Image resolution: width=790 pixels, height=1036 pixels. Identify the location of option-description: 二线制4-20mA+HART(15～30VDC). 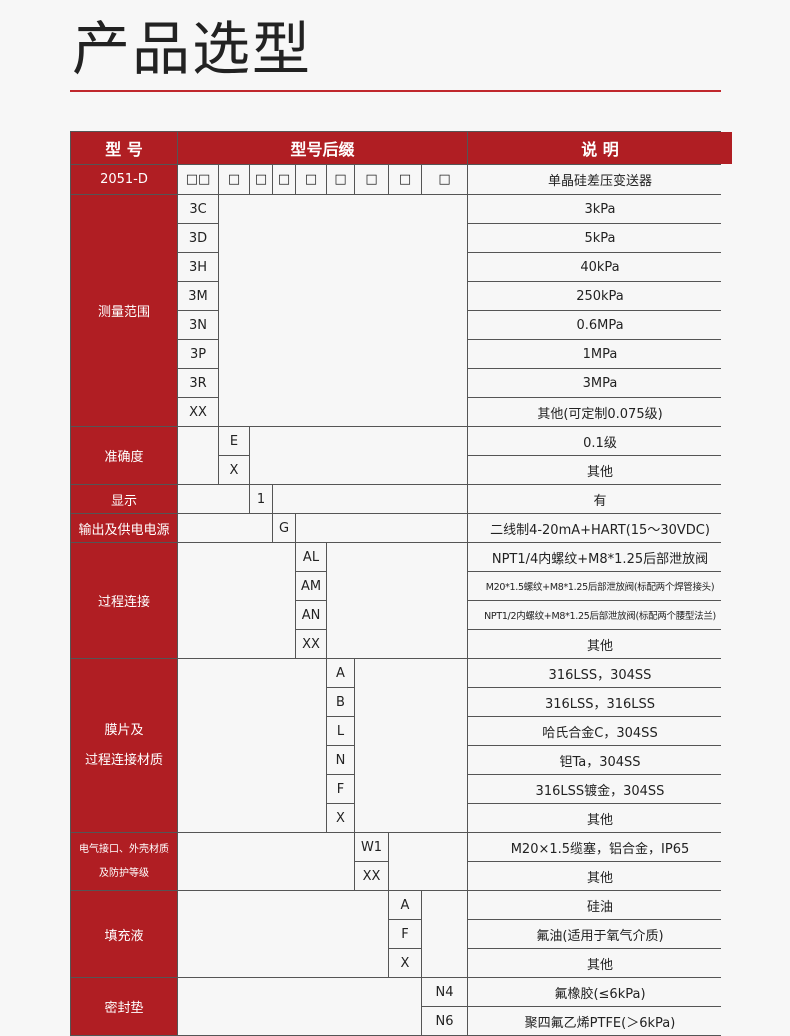
(600, 528).